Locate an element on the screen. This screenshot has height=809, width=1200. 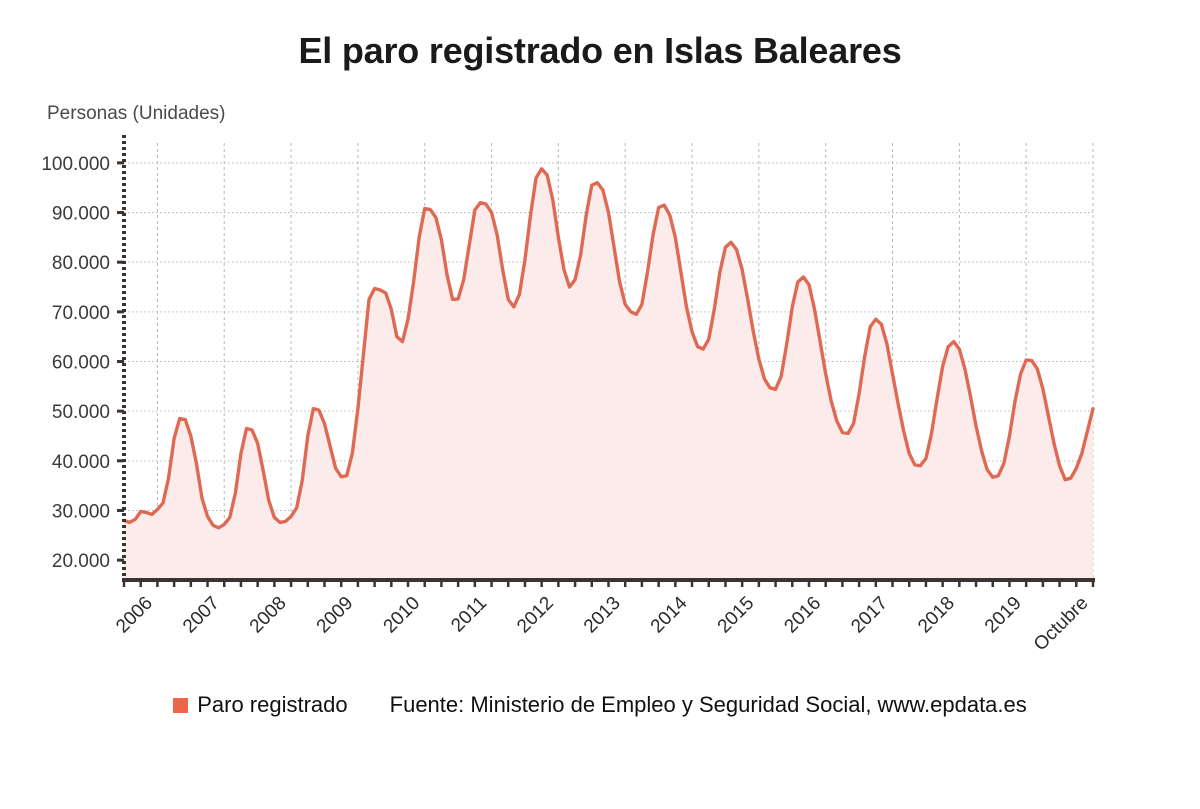
svg-text: 80.000 is located at coordinates (81, 263).